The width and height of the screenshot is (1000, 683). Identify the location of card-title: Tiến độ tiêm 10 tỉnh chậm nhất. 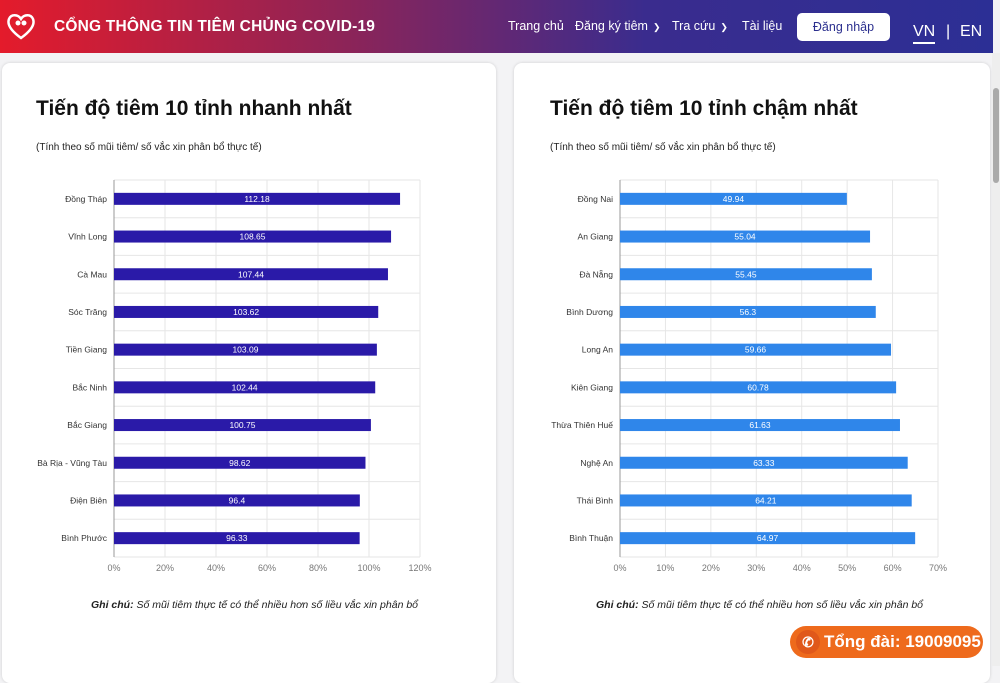
(704, 108).